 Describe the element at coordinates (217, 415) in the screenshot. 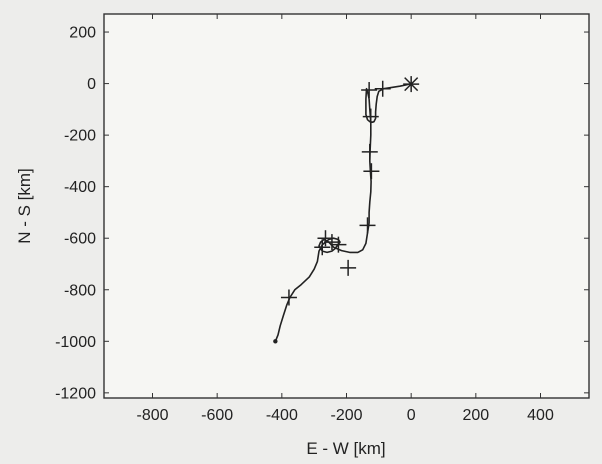

I see `x-tick-label: -600` at that location.